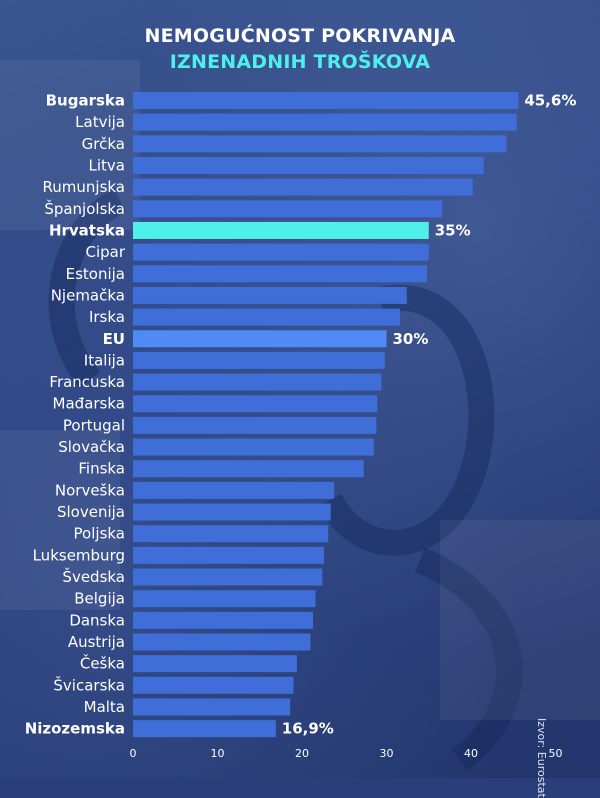 The height and width of the screenshot is (798, 600). What do you see at coordinates (99, 599) in the screenshot?
I see `category-label-belgija: Belgija` at bounding box center [99, 599].